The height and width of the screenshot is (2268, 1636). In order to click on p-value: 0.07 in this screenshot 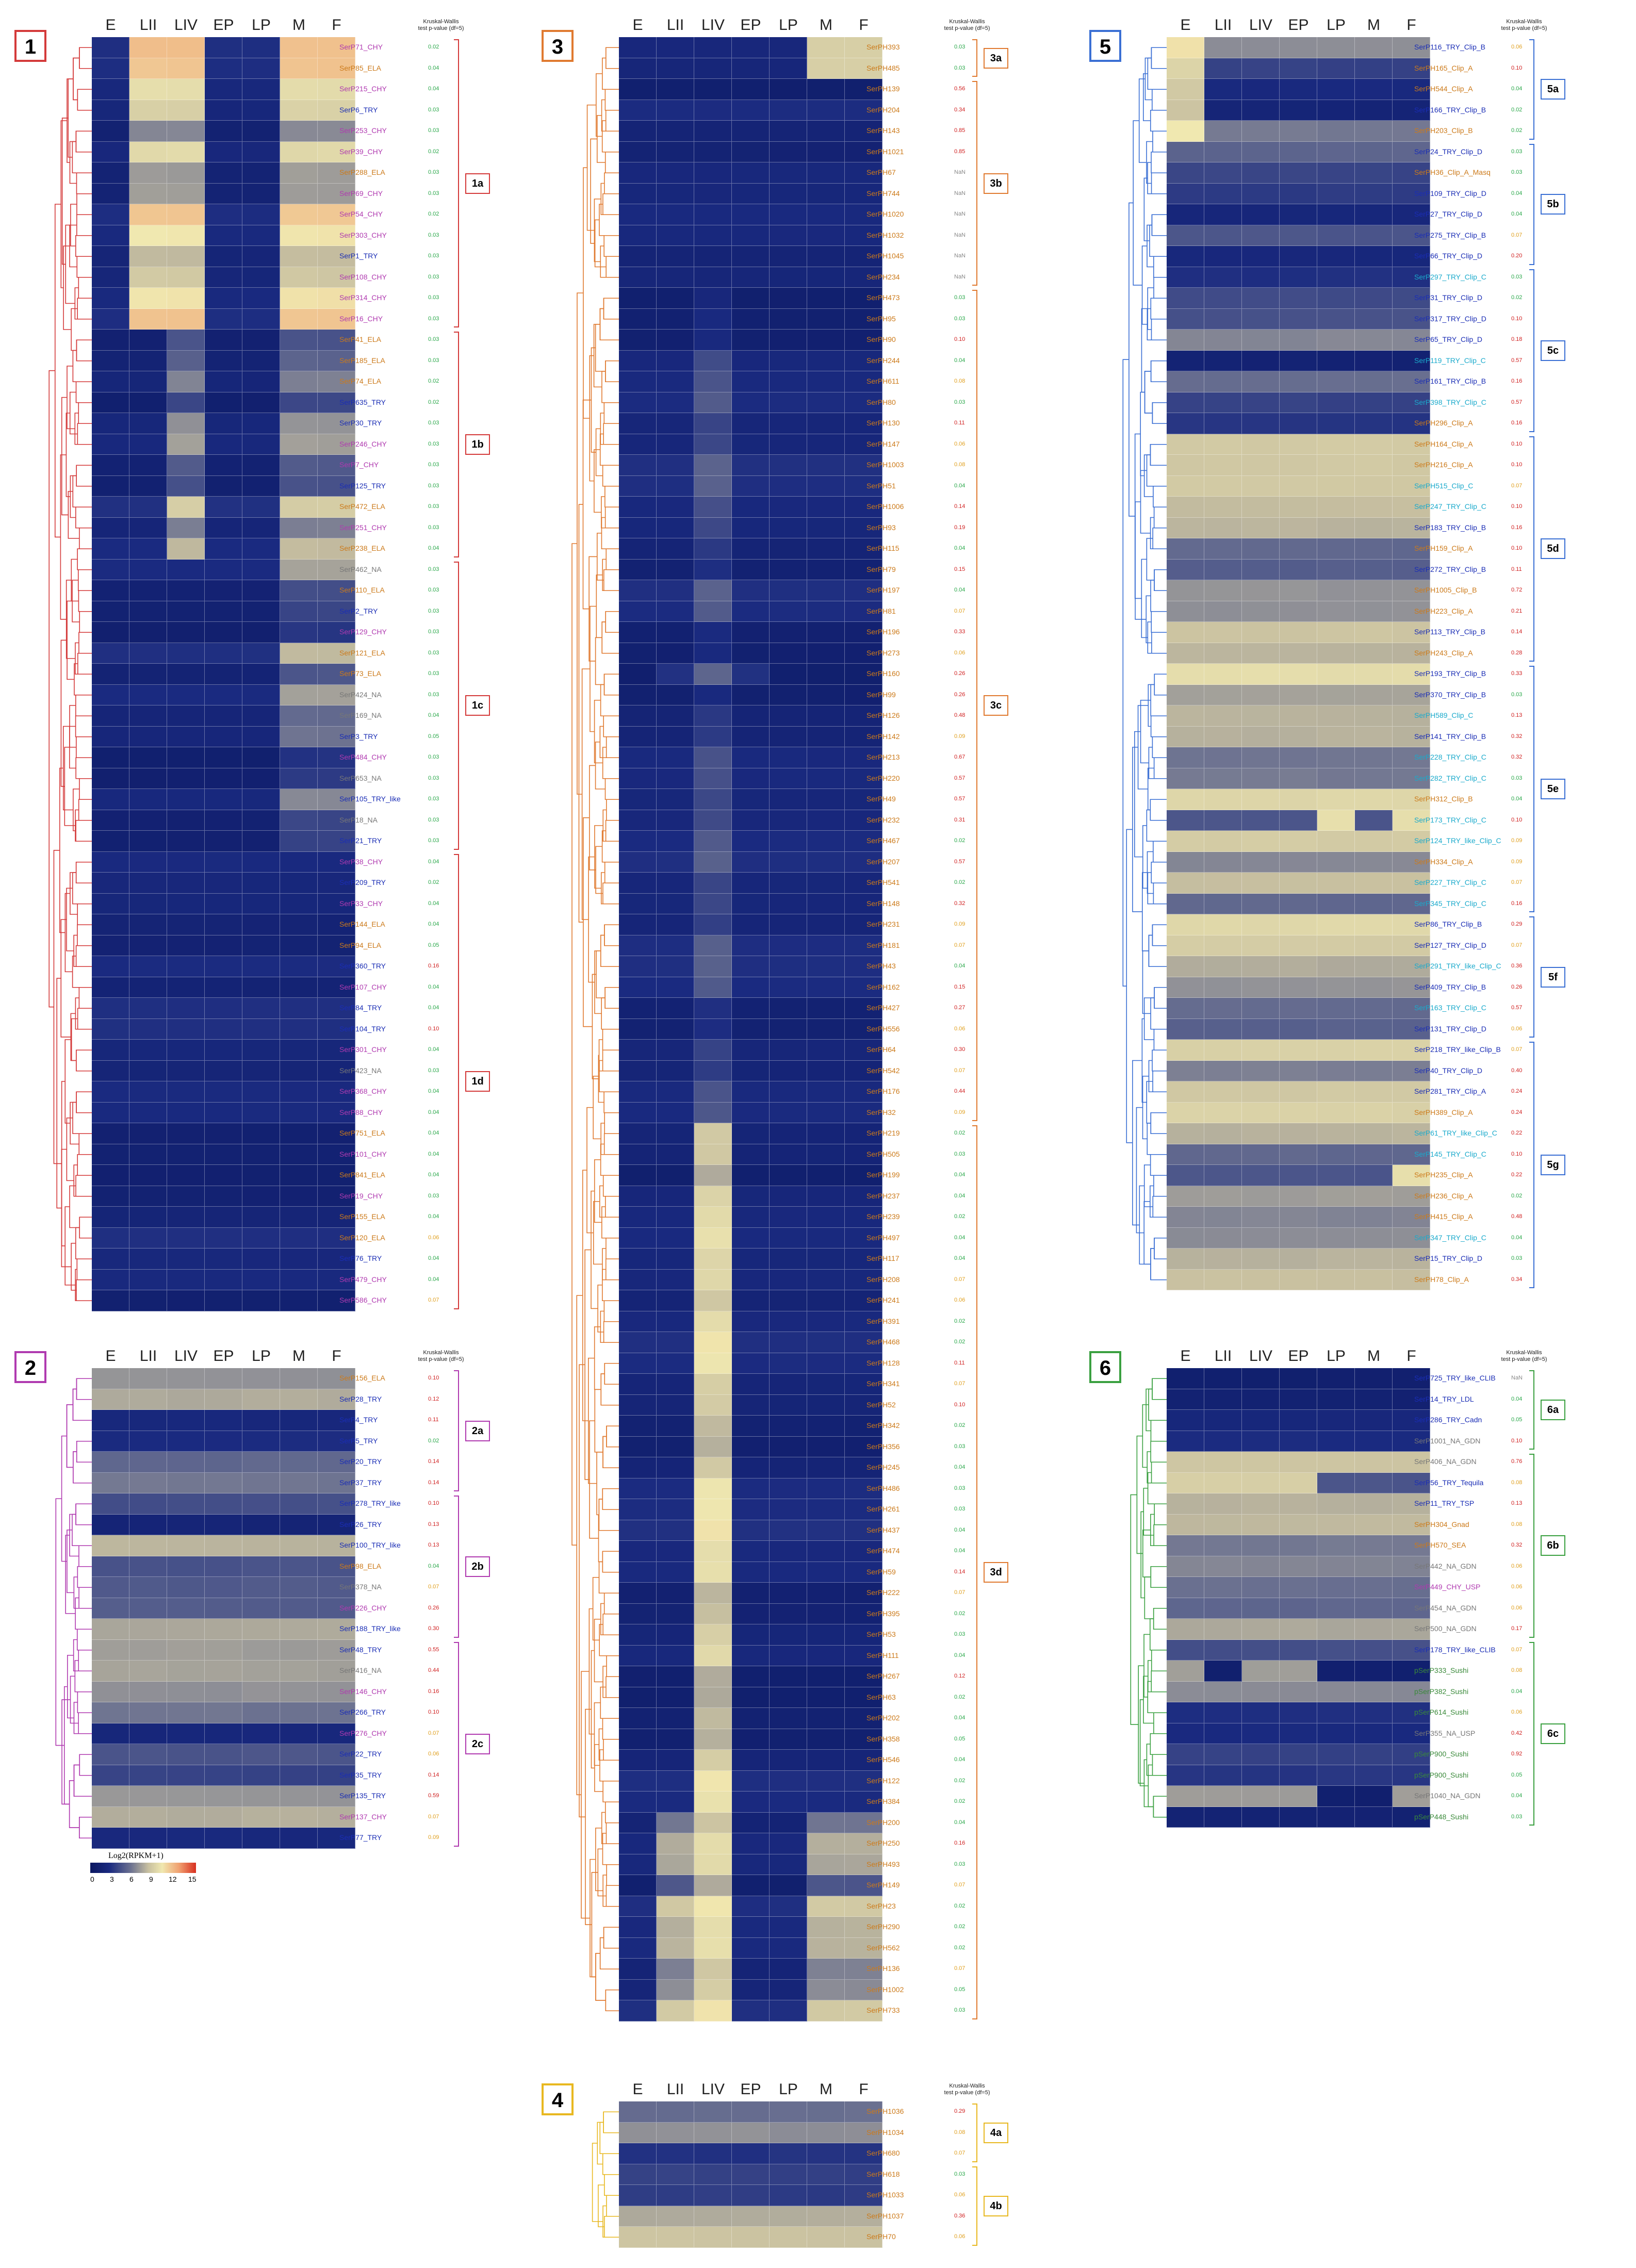, I will do `click(433, 1733)`.